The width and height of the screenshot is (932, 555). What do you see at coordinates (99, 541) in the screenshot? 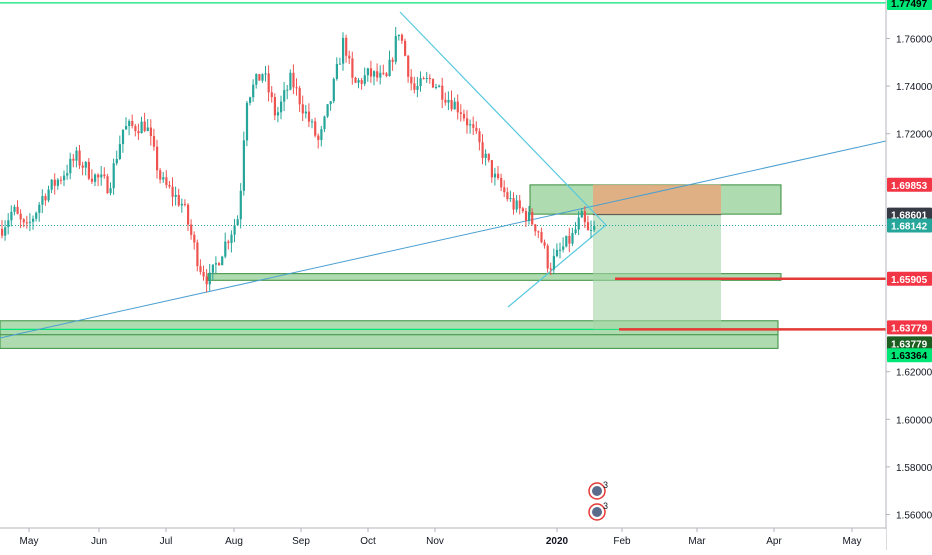
I see `time-tick-label: Jun` at bounding box center [99, 541].